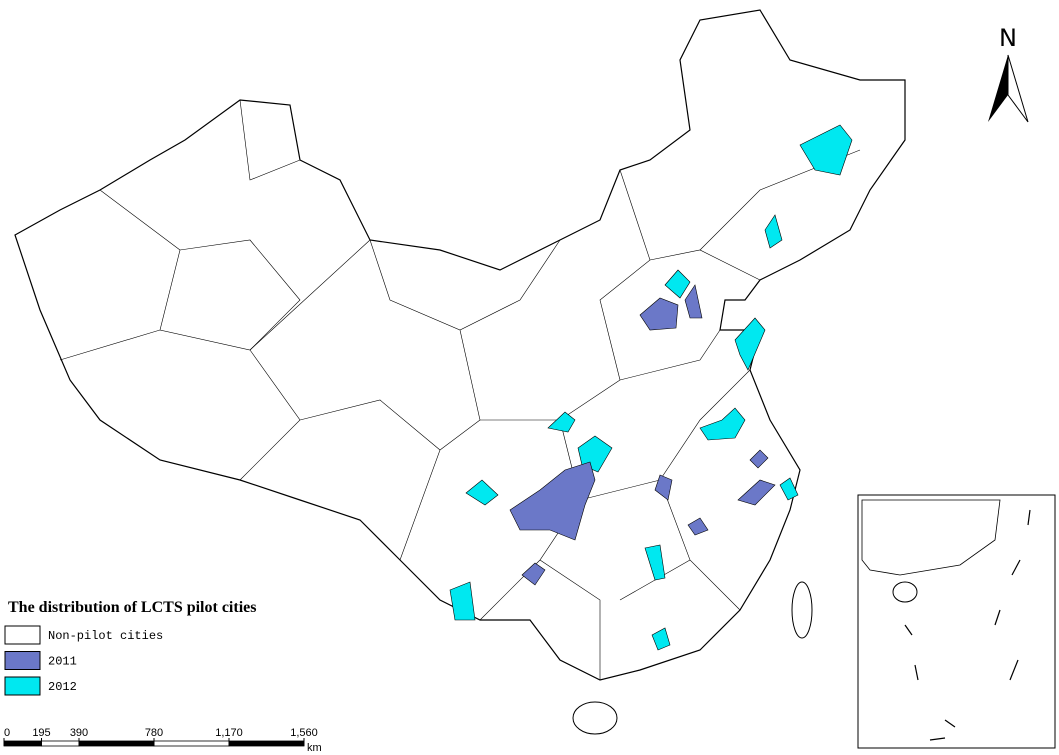  Describe the element at coordinates (132, 607) in the screenshot. I see `legend-title: The distribution of LCTS pilot cities` at that location.